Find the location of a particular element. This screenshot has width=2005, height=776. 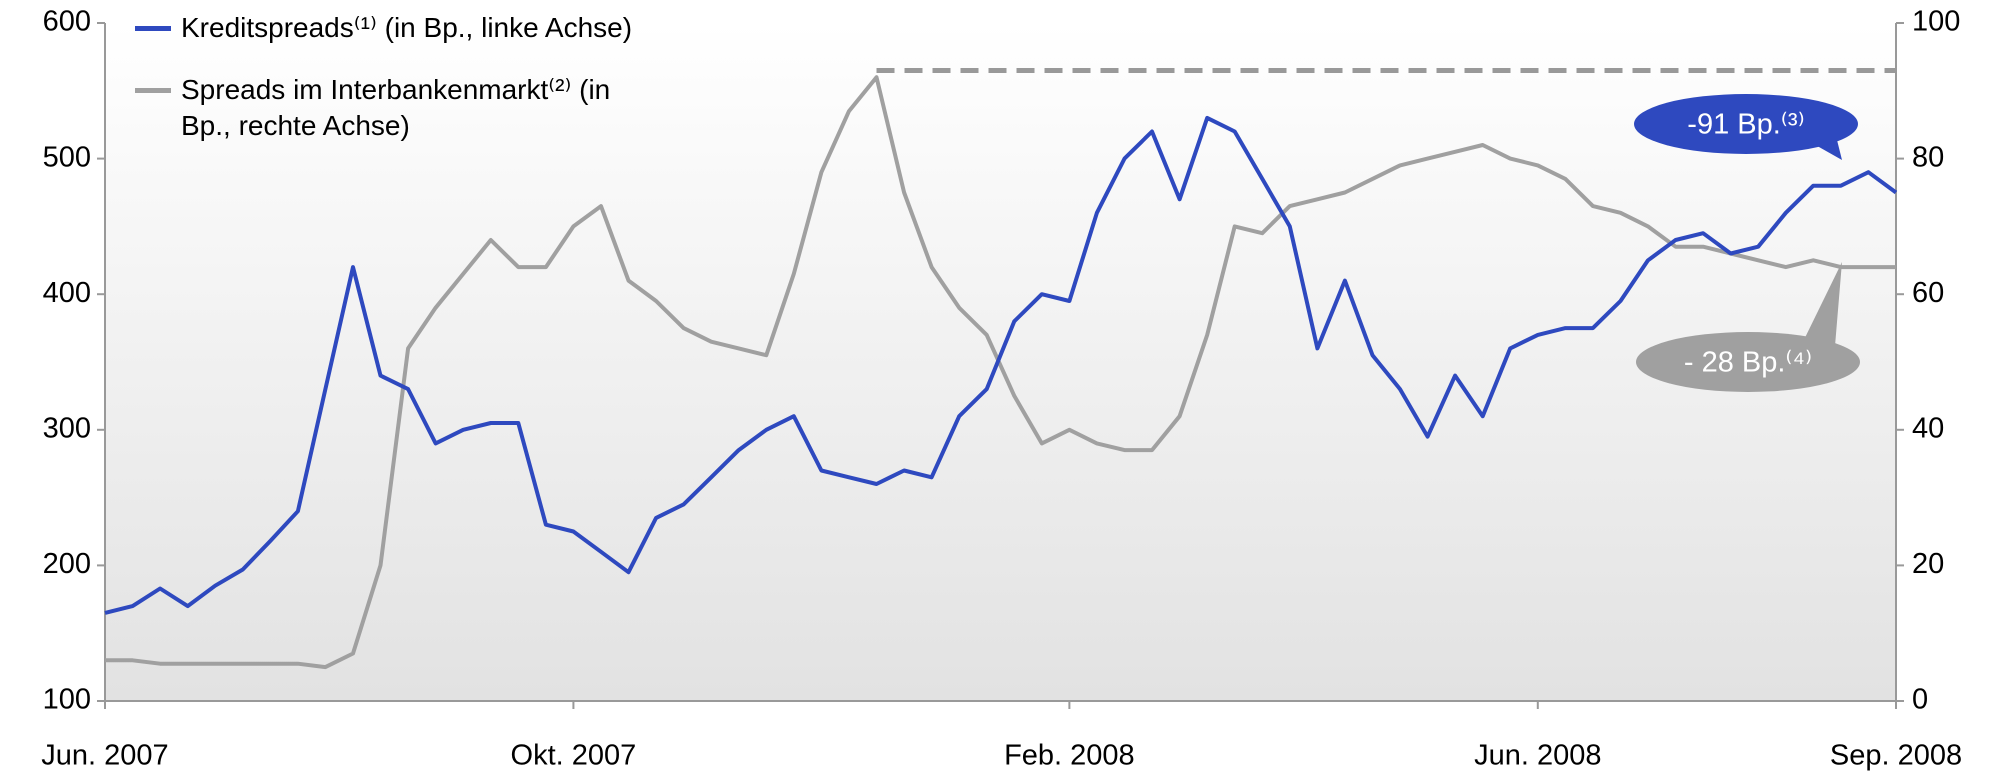

callout-label: -91 Bp.⁽³⁾ is located at coordinates (1745, 125).